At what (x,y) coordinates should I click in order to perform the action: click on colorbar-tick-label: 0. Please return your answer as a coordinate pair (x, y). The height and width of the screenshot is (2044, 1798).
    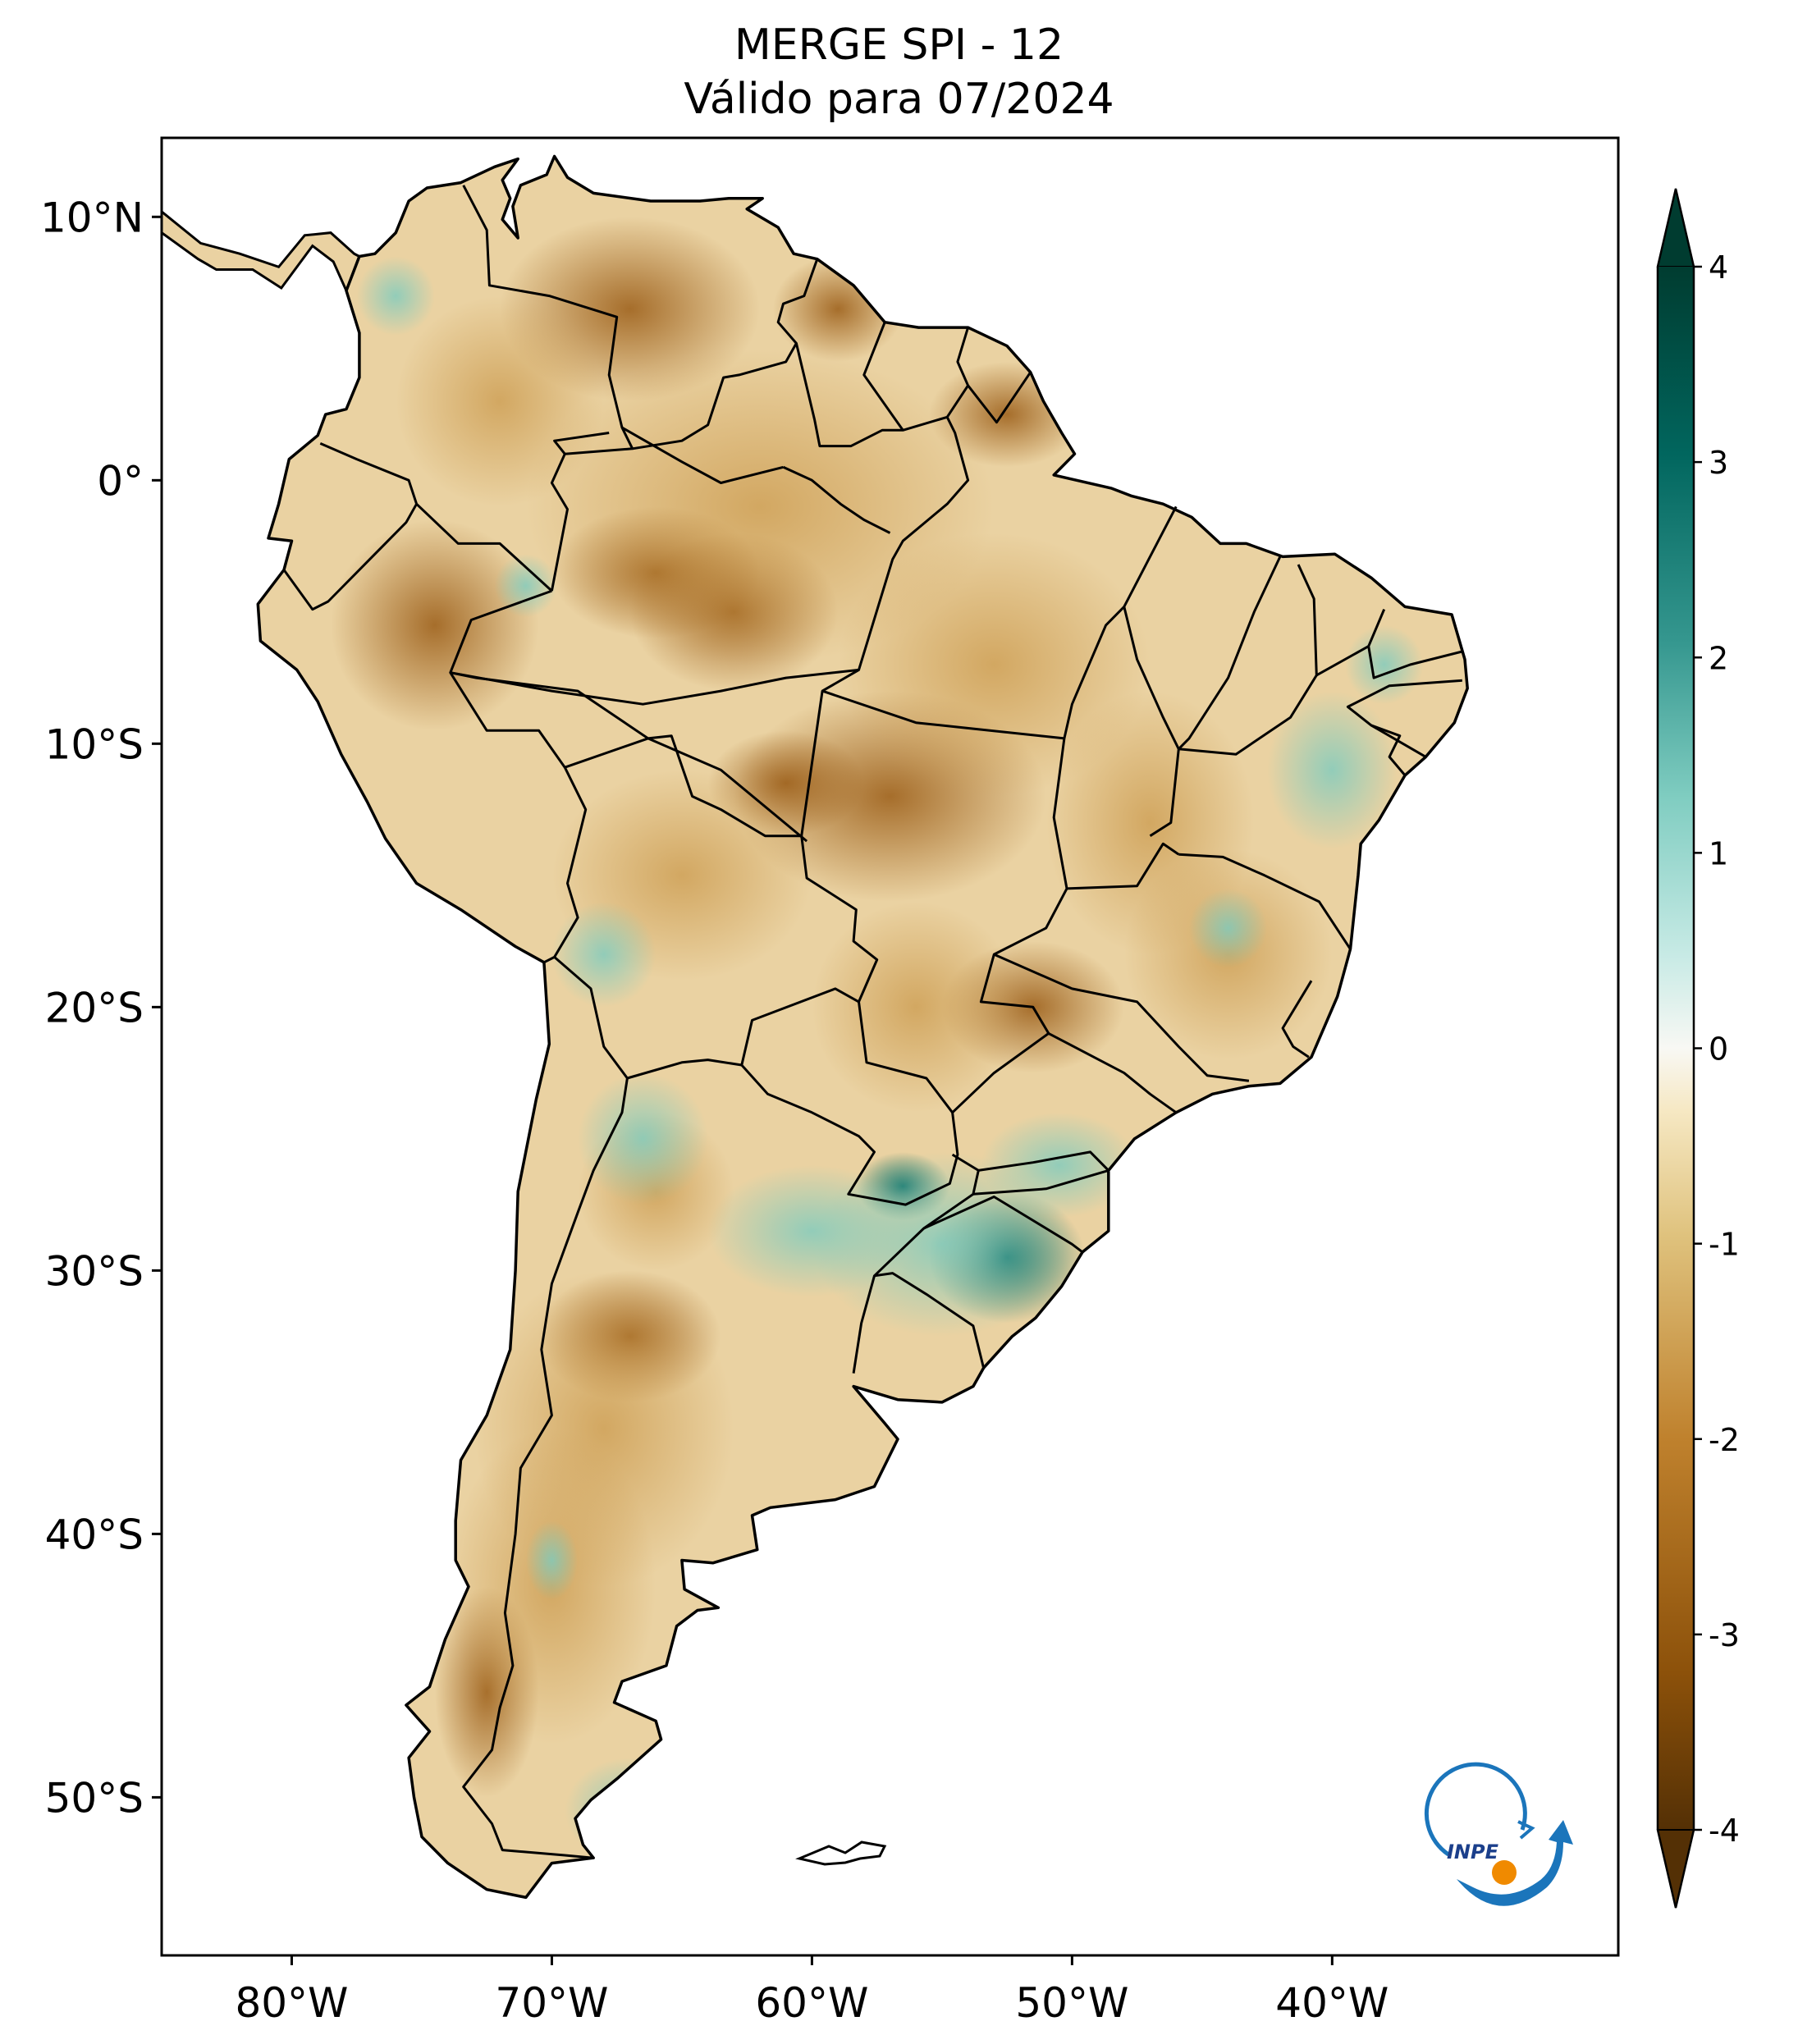
    Looking at the image, I should click on (1718, 1049).